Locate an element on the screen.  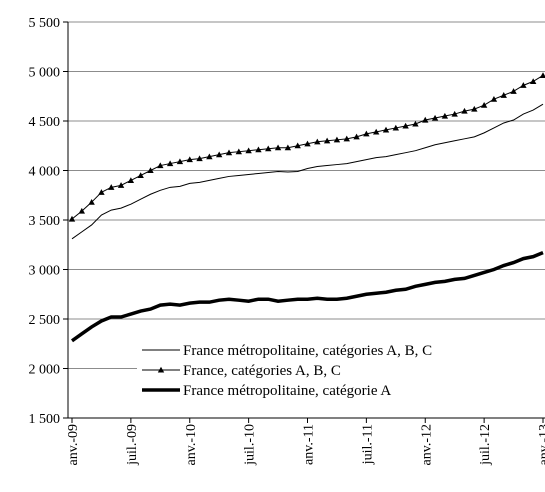
legend-label: France, catégories A, B, C is located at coordinates (262, 371).